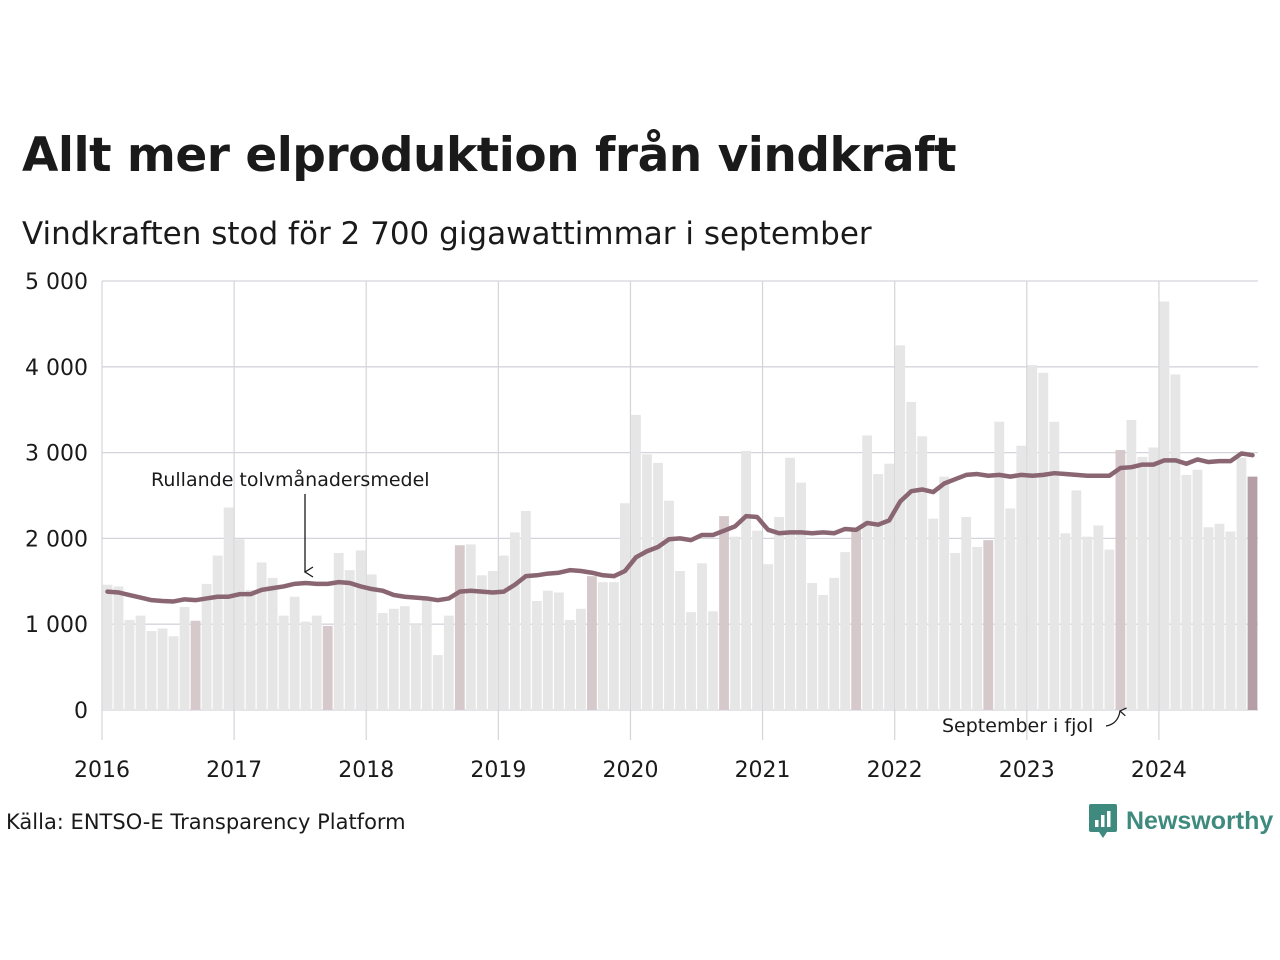  Describe the element at coordinates (56, 539) in the screenshot. I see `y-tick-label: 2 000` at that location.